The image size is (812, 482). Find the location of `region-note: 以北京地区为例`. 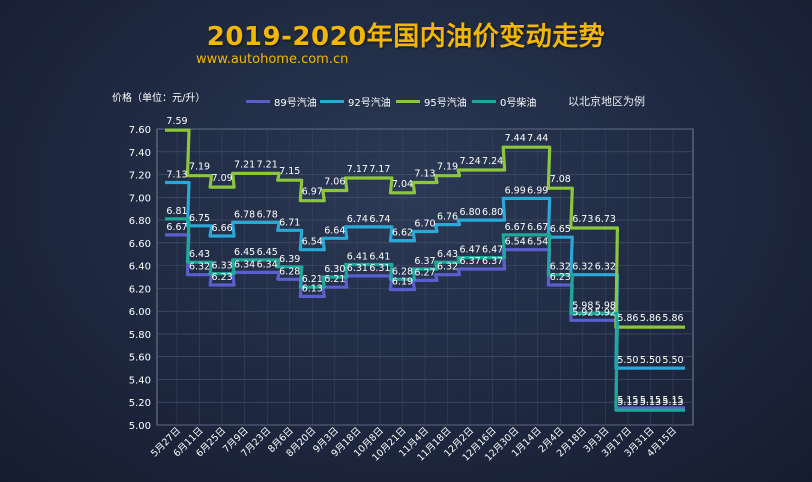

region-note: 以北京地区为例 is located at coordinates (606, 101).